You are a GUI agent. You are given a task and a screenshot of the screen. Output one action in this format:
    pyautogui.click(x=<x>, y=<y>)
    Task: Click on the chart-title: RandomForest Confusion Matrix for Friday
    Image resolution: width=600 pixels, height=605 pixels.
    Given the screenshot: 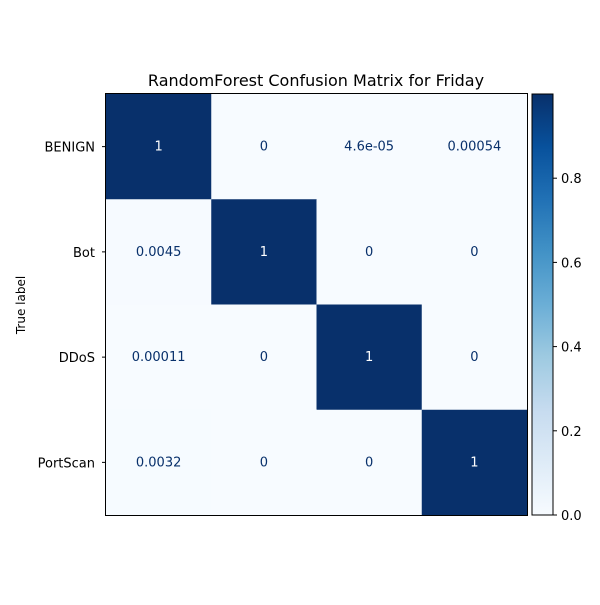 What is the action you would take?
    pyautogui.click(x=316, y=80)
    